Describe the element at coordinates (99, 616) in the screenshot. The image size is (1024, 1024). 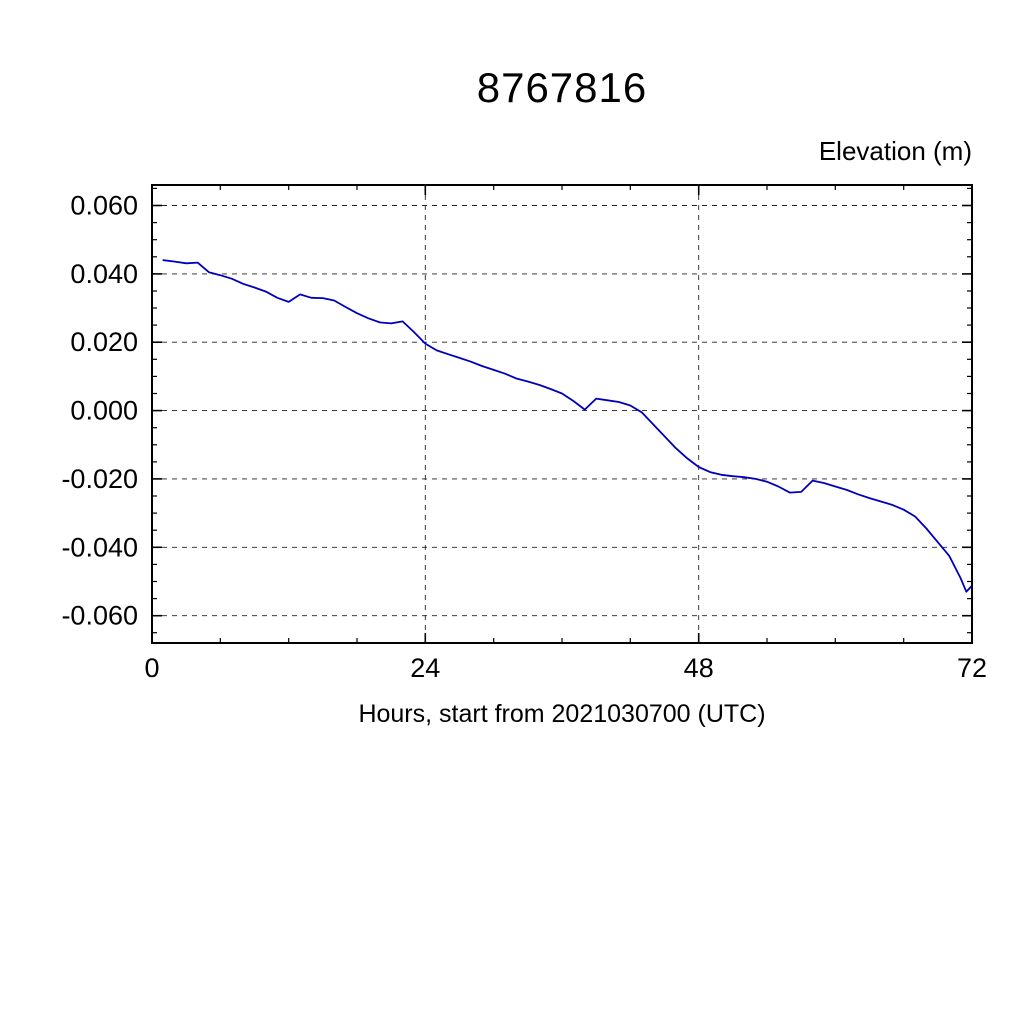
I see `y-tick-label: -0.060` at that location.